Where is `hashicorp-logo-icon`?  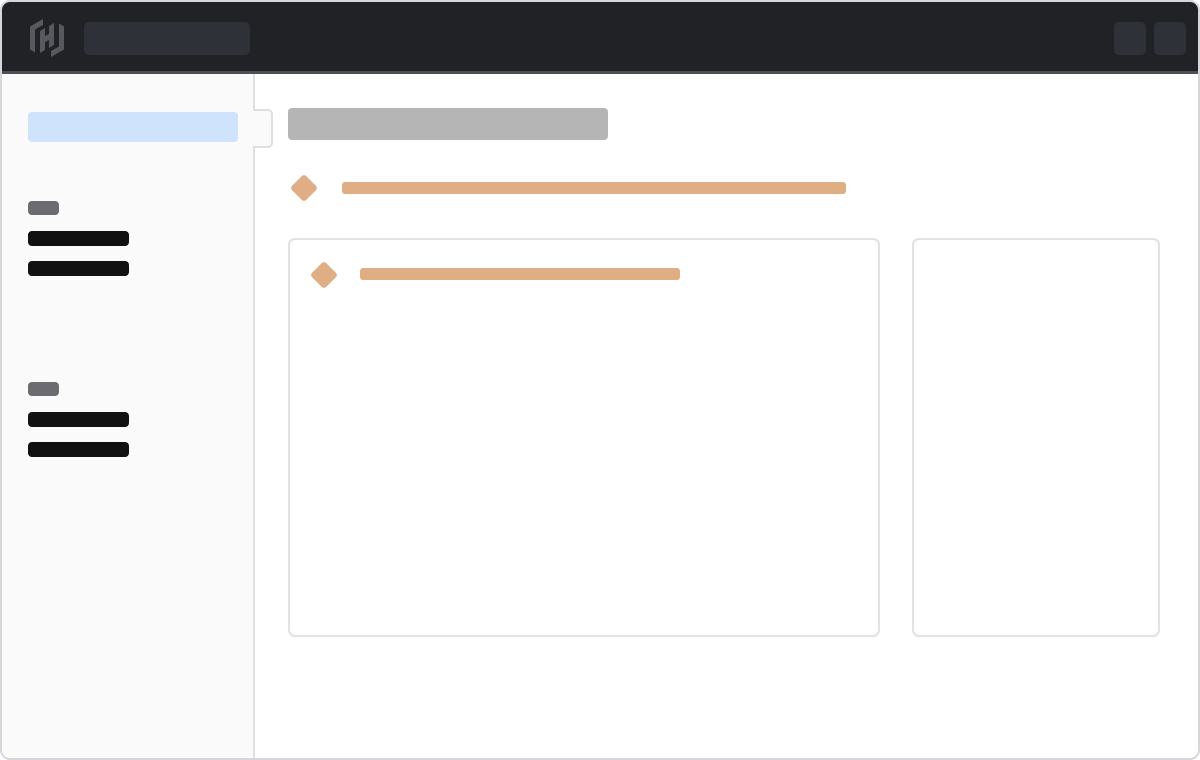
hashicorp-logo-icon is located at coordinates (47, 38).